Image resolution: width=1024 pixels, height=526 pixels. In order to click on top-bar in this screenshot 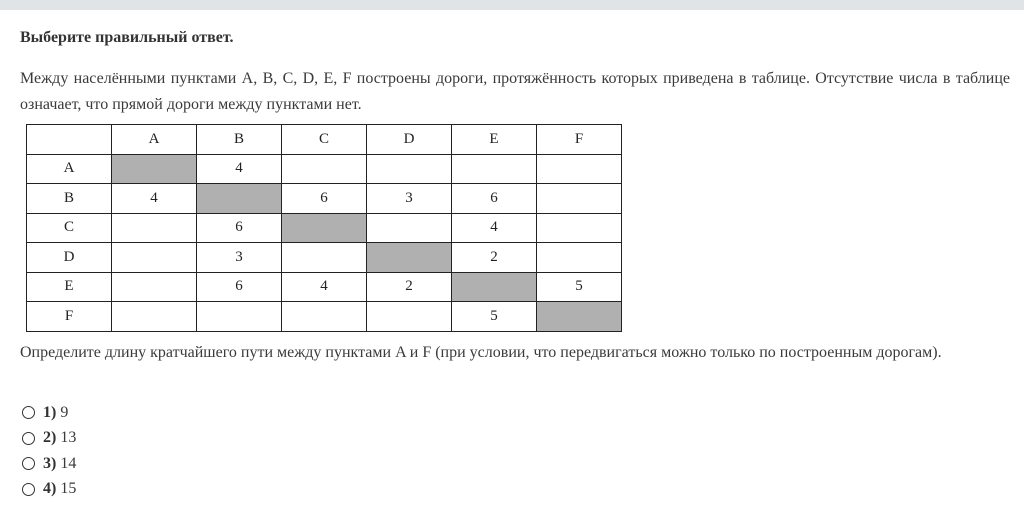, I will do `click(512, 5)`.